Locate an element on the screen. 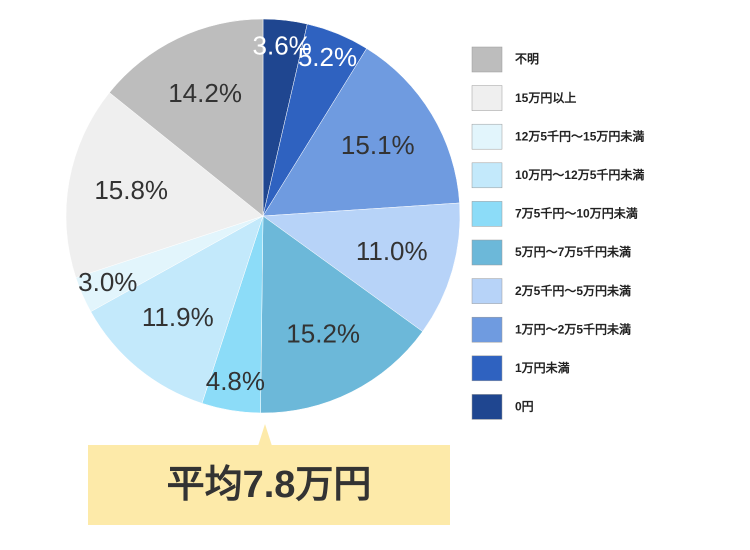  data-label: 3.0% is located at coordinates (107, 282).